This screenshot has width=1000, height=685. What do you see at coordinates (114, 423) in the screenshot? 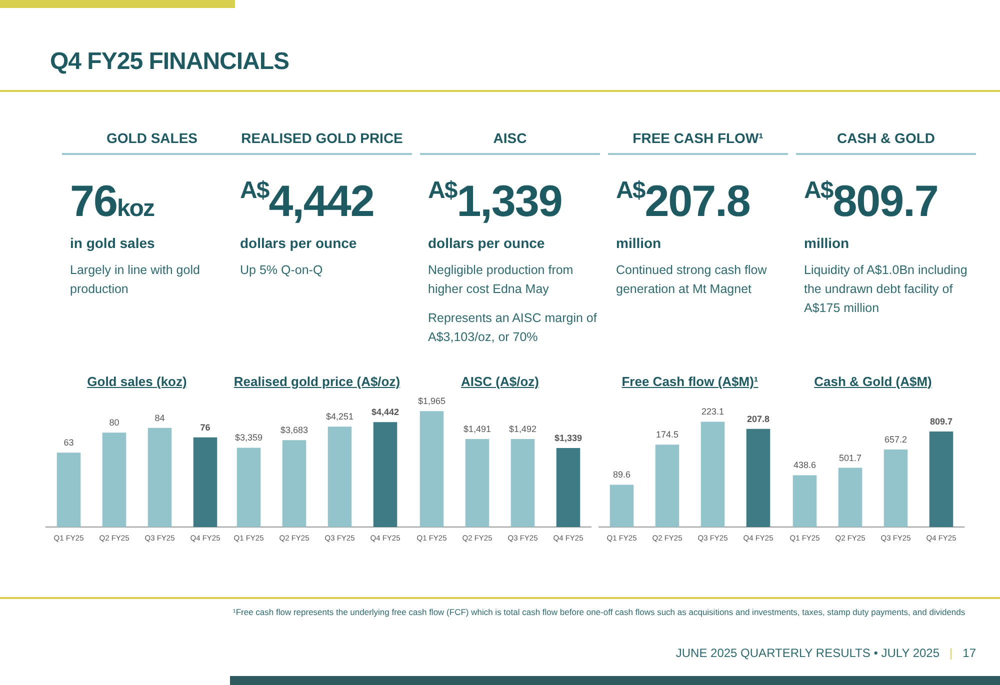
I see `data-label: 80` at bounding box center [114, 423].